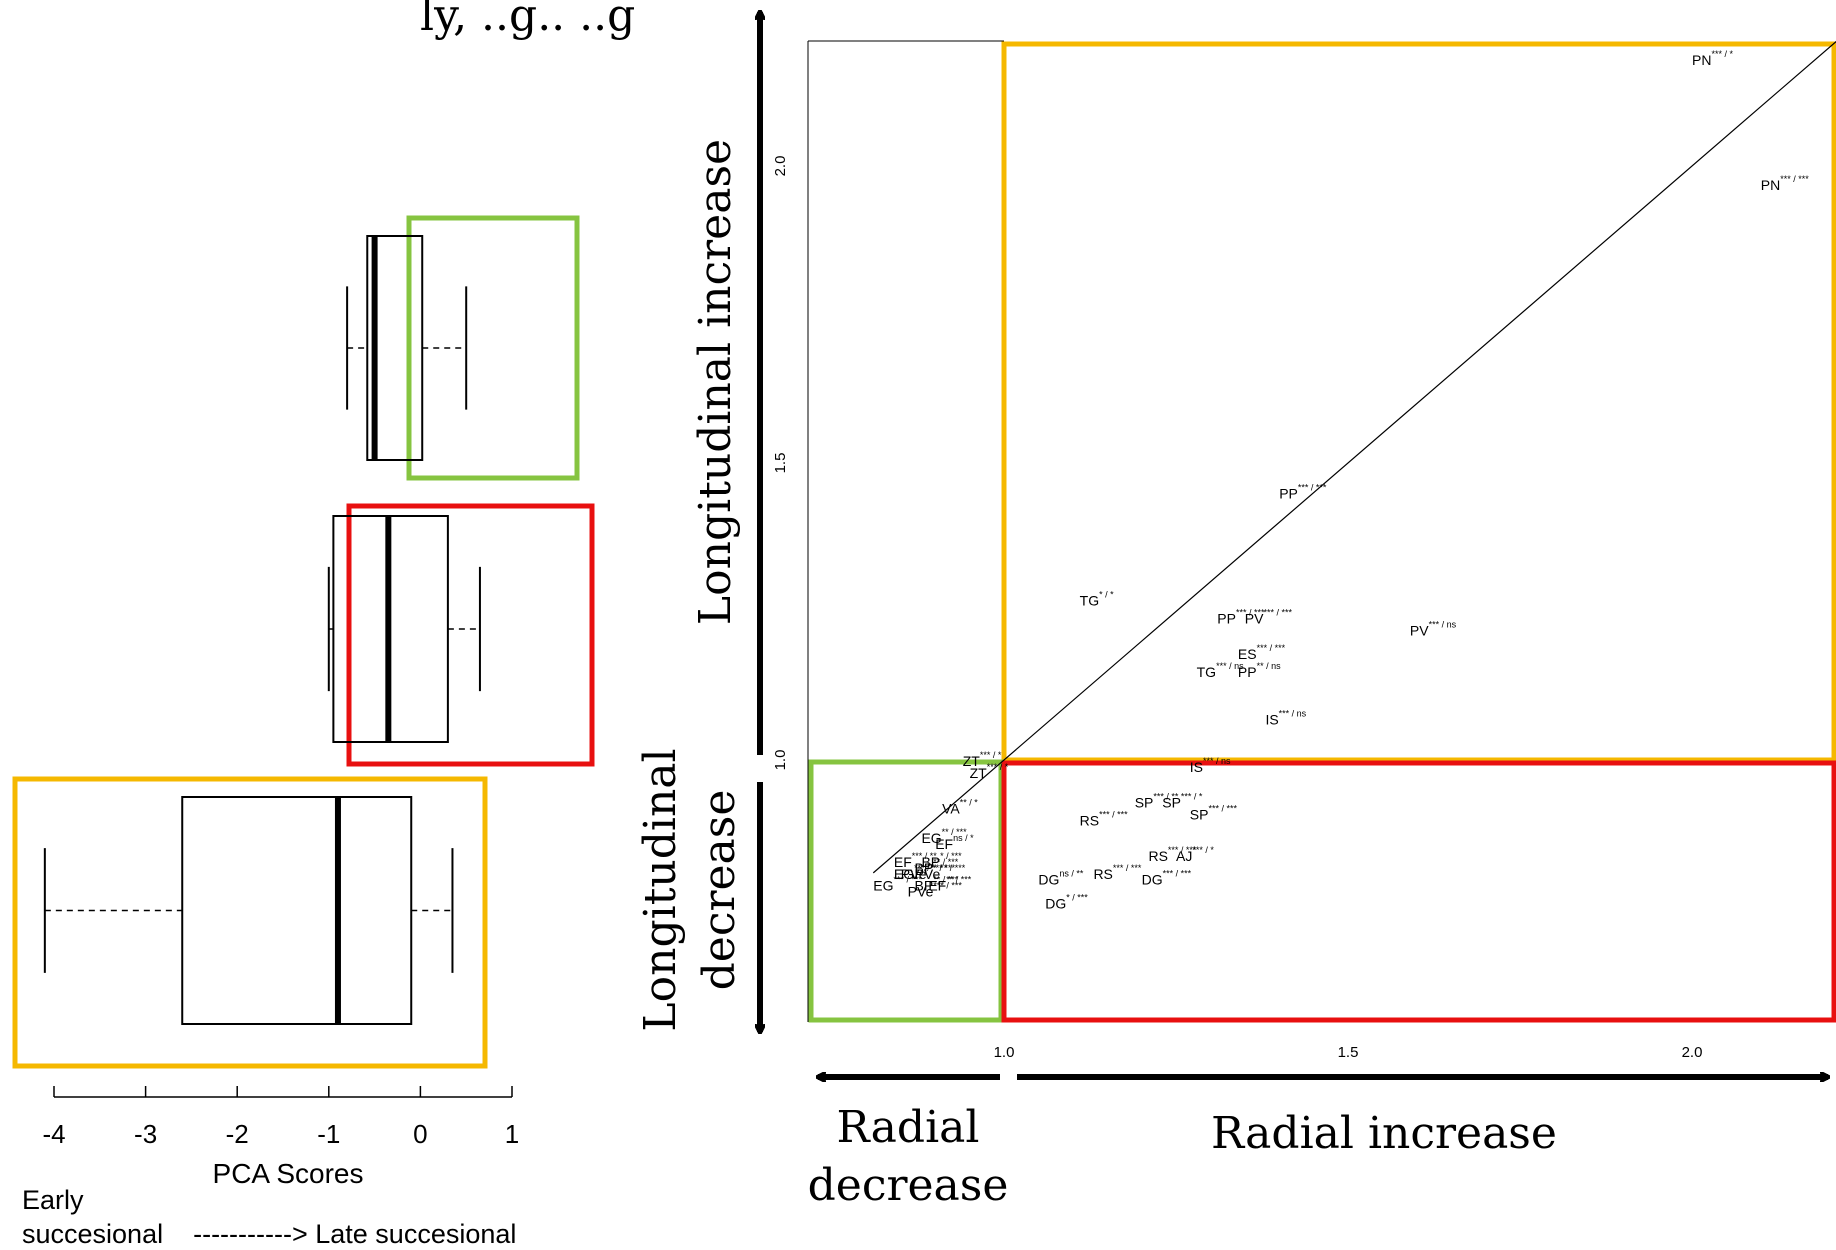 This screenshot has width=1836, height=1250. I want to click on y-tick-label: 2.0, so click(780, 166).